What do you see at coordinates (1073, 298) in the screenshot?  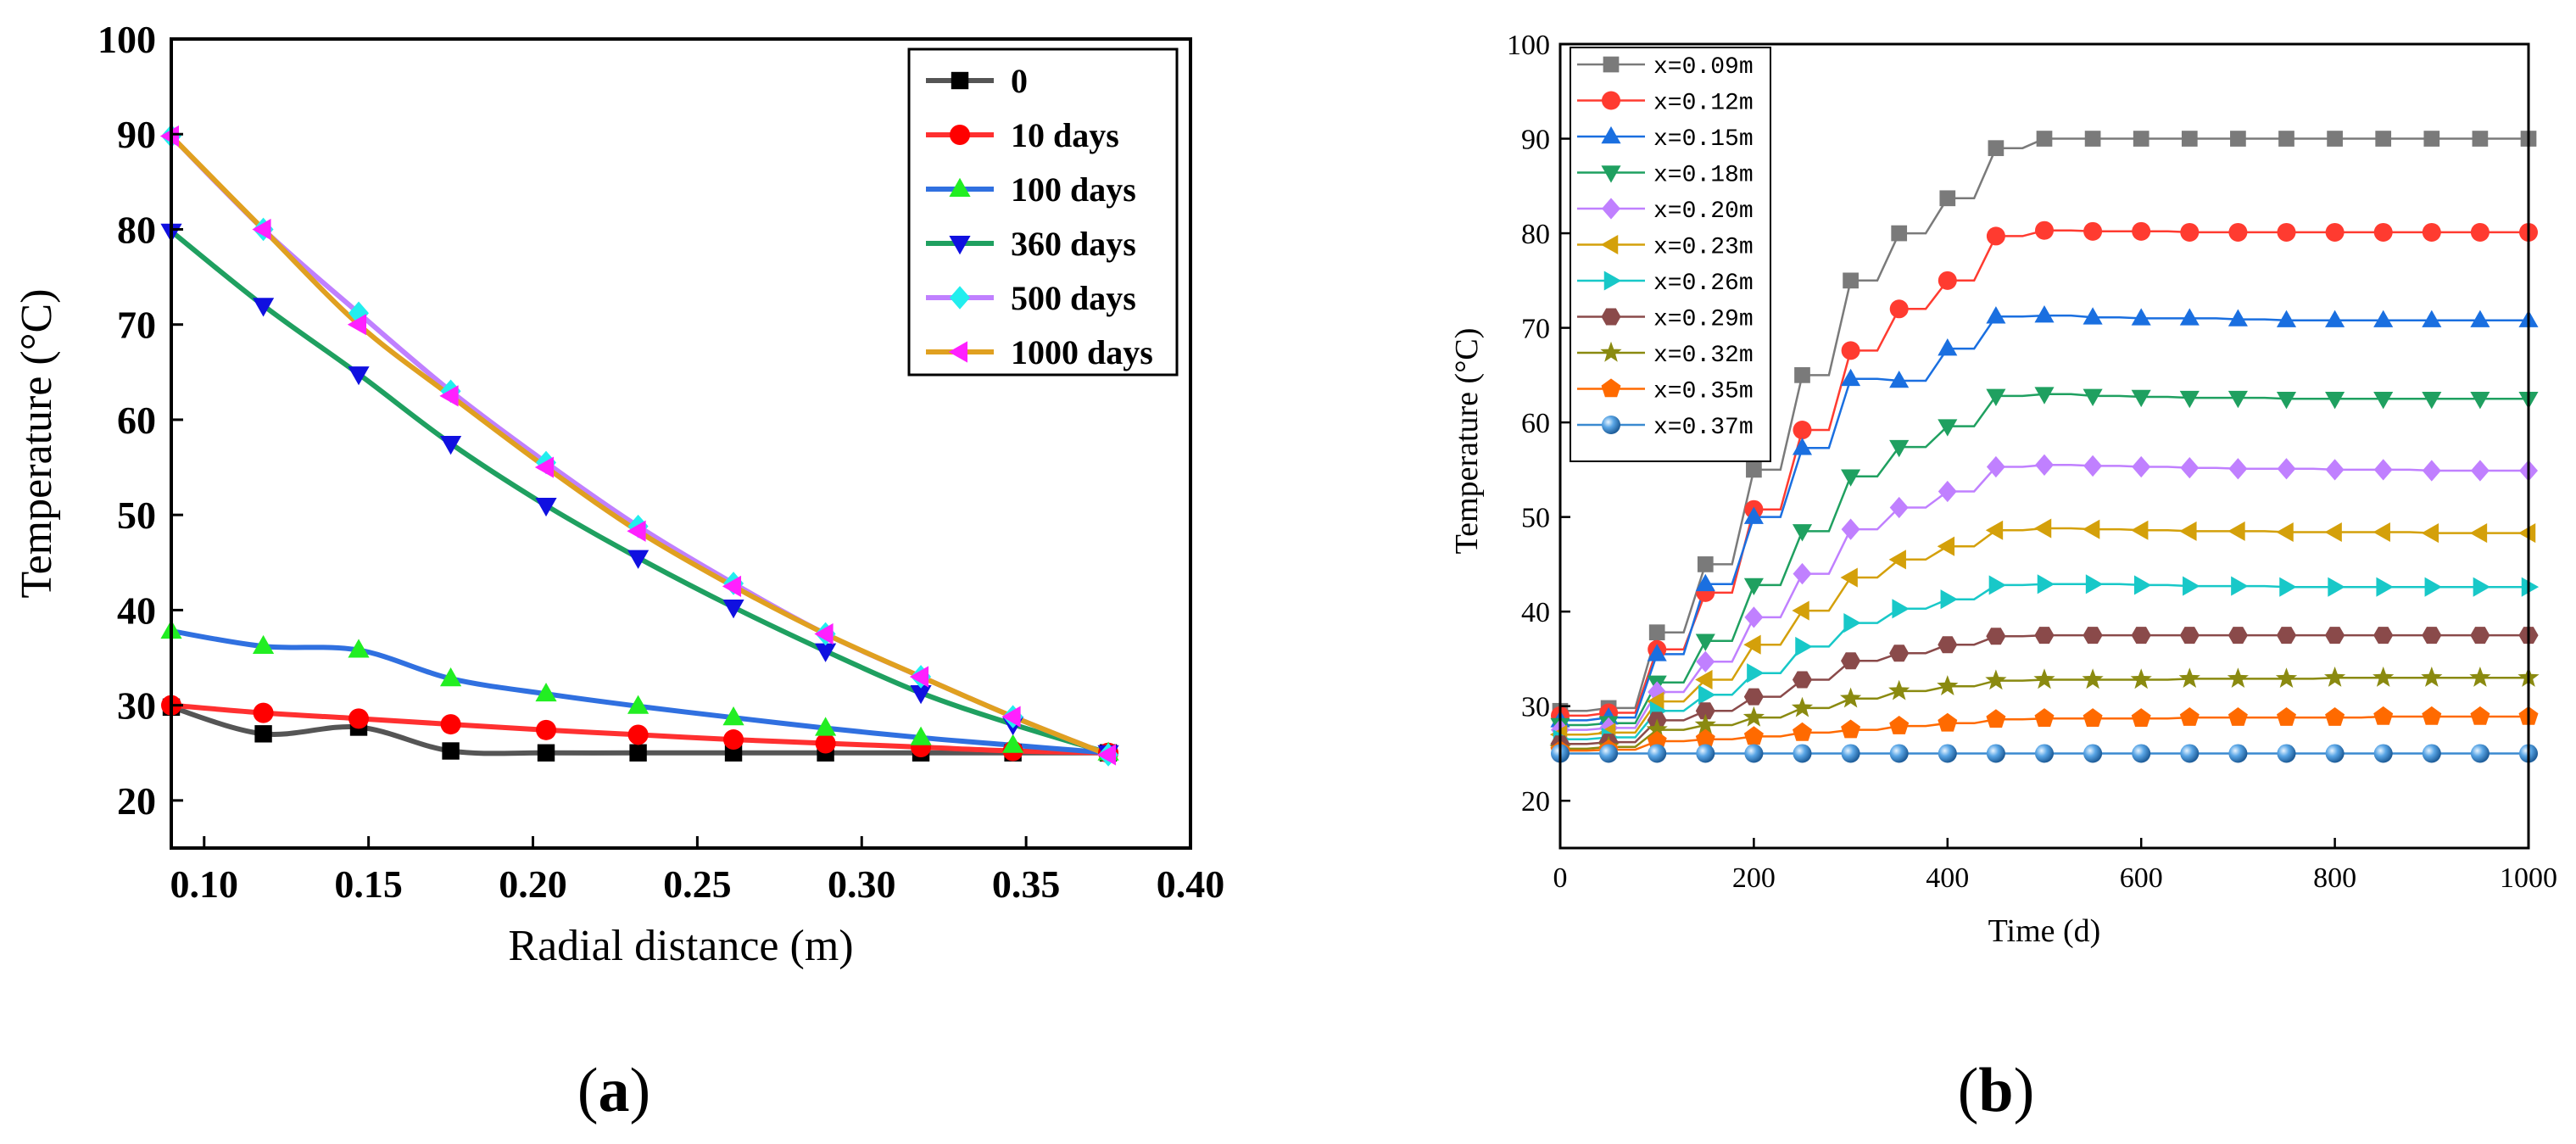 I see `panel-a-legend-label: 500 days` at bounding box center [1073, 298].